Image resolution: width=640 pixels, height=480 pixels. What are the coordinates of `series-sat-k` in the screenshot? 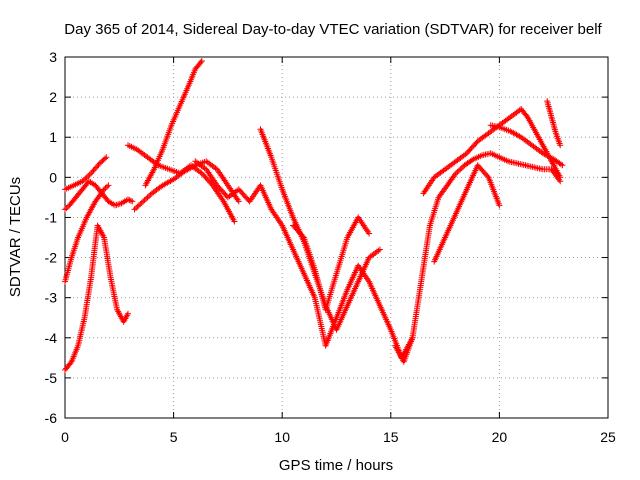 It's located at (478, 257).